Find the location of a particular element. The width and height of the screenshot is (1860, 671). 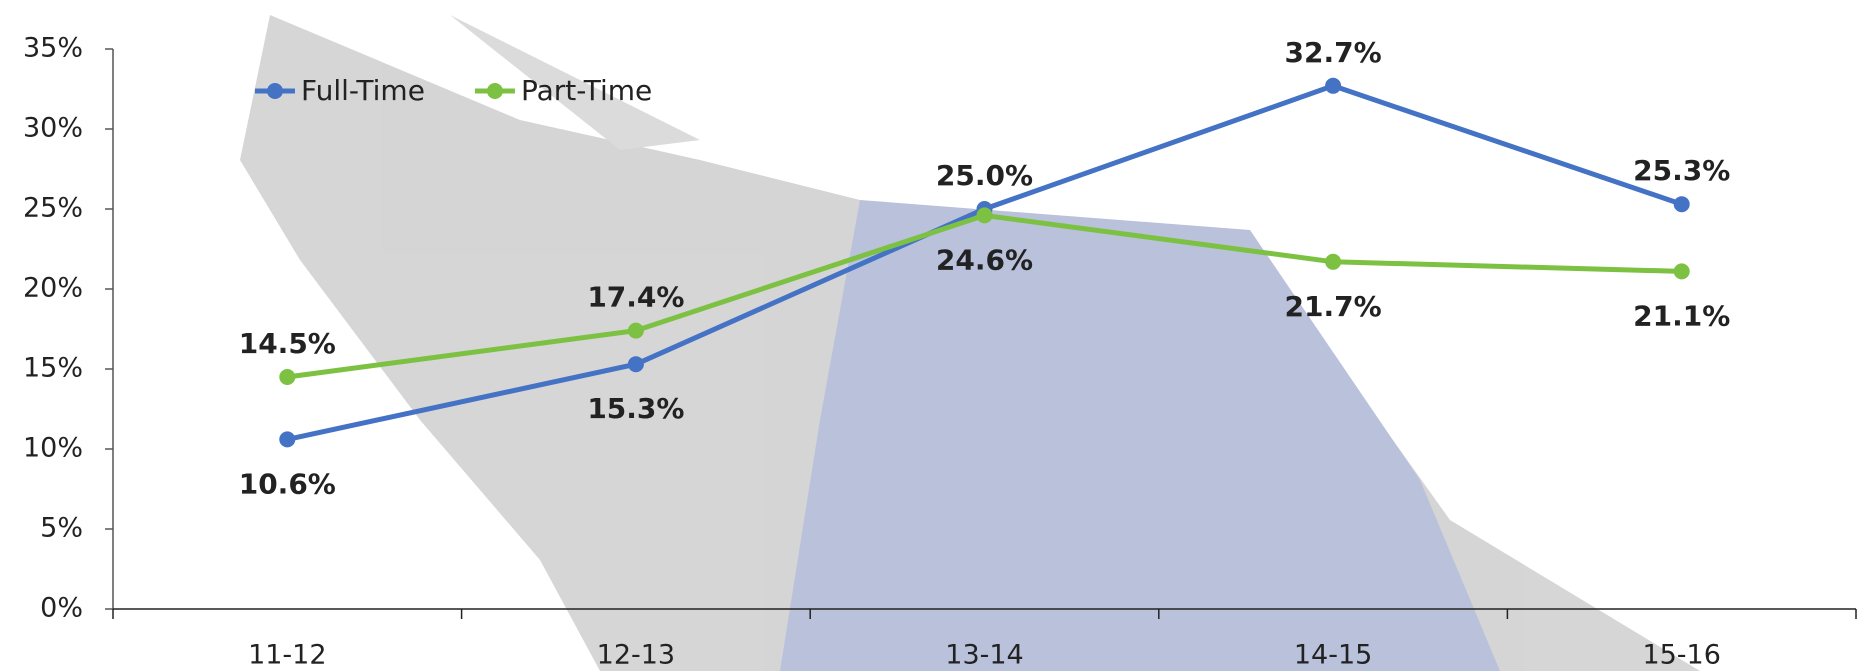

x-tick-label: 15-16 is located at coordinates (1681, 655).